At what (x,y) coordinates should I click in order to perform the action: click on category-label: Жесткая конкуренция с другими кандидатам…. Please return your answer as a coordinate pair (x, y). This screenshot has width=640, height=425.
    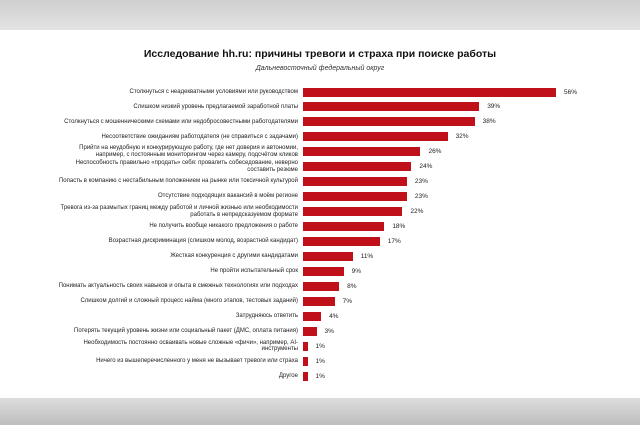
    Looking at the image, I should click on (234, 256).